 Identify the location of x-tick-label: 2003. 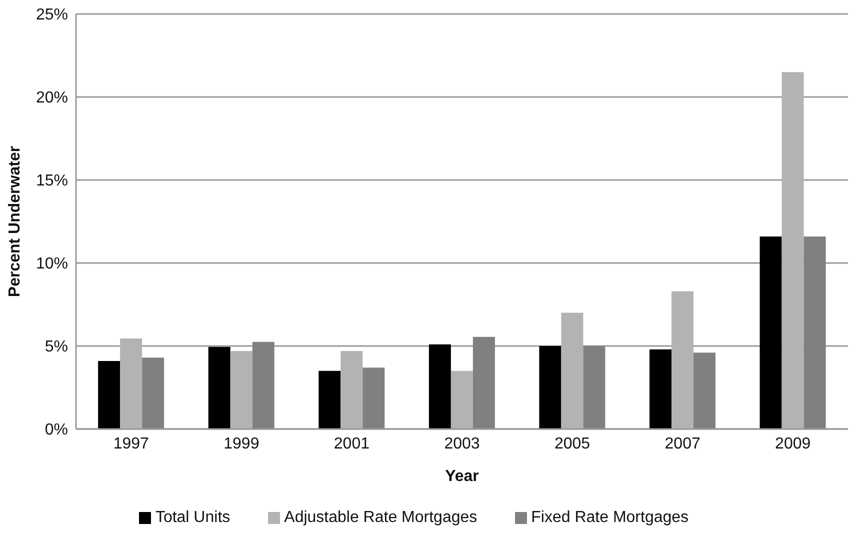
(462, 443).